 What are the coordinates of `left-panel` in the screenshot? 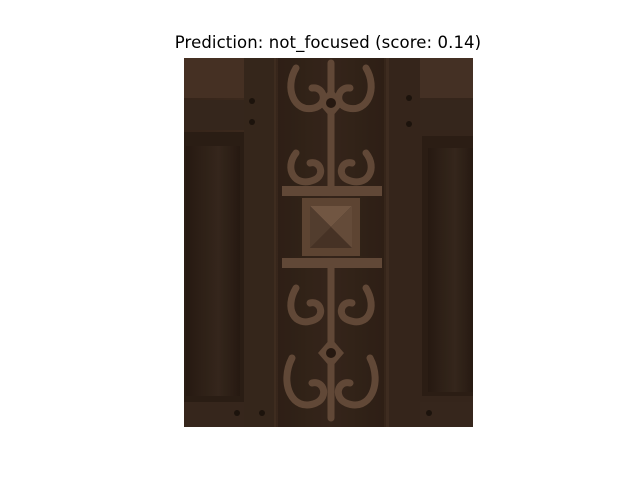 It's located at (229, 242).